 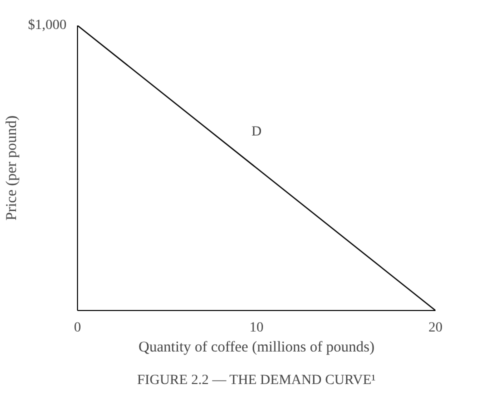 What do you see at coordinates (435, 328) in the screenshot?
I see `x-tick-label: 20` at bounding box center [435, 328].